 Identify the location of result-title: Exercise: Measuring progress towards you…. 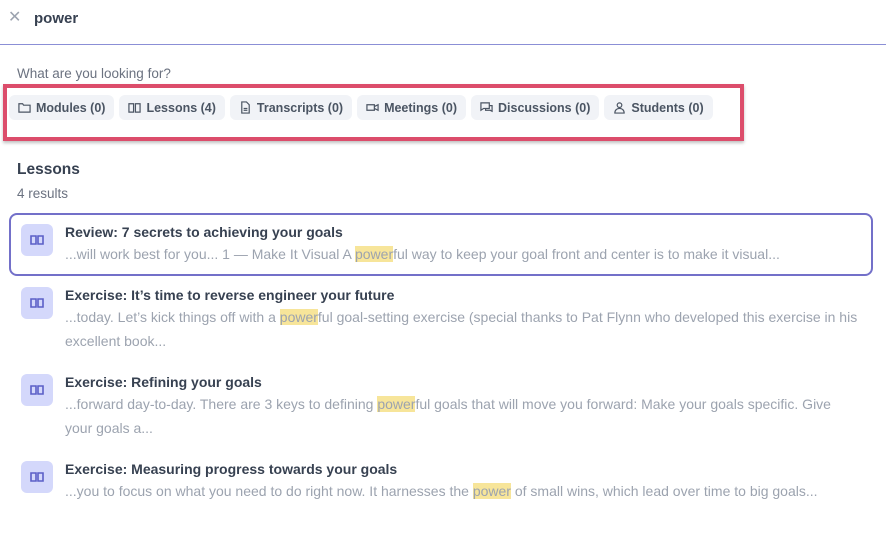
(231, 469).